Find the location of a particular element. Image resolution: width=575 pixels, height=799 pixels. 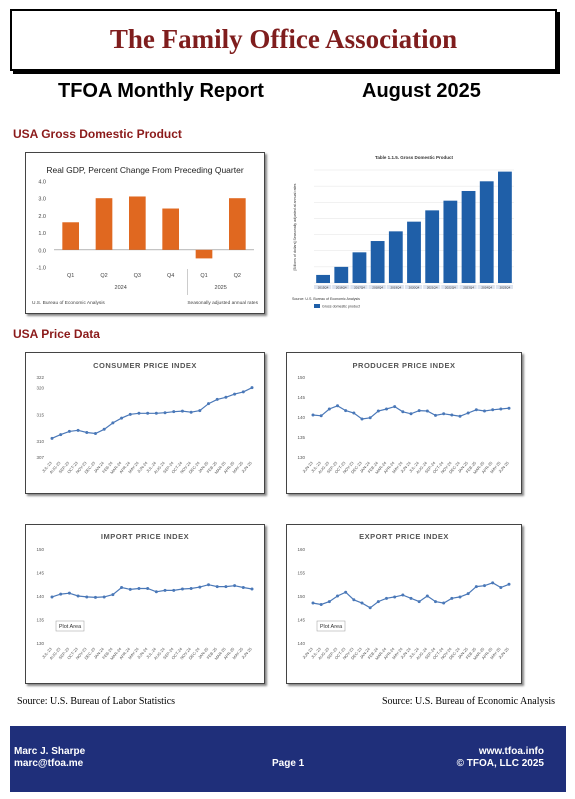

footer-email: marc@tfoa.me is located at coordinates (49, 763).